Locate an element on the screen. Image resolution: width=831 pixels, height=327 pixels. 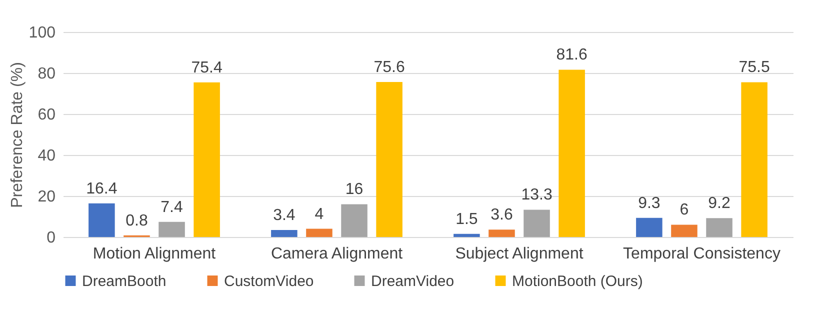
legend-label: DreamVideo is located at coordinates (412, 281).